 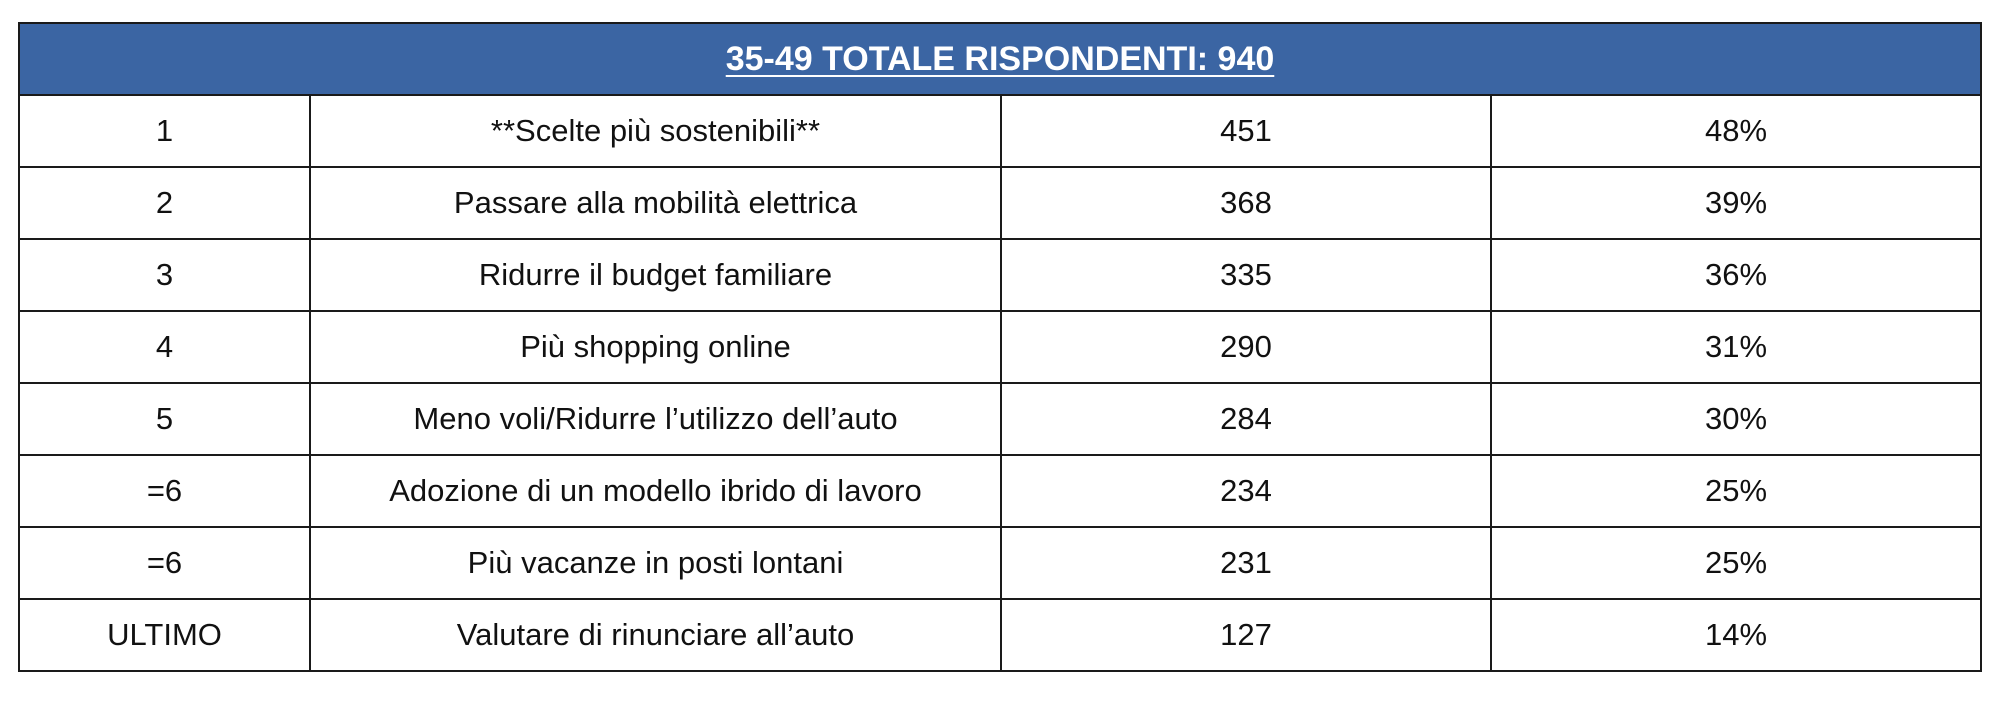 What do you see at coordinates (1736, 419) in the screenshot?
I see `percent-cell: 30%` at bounding box center [1736, 419].